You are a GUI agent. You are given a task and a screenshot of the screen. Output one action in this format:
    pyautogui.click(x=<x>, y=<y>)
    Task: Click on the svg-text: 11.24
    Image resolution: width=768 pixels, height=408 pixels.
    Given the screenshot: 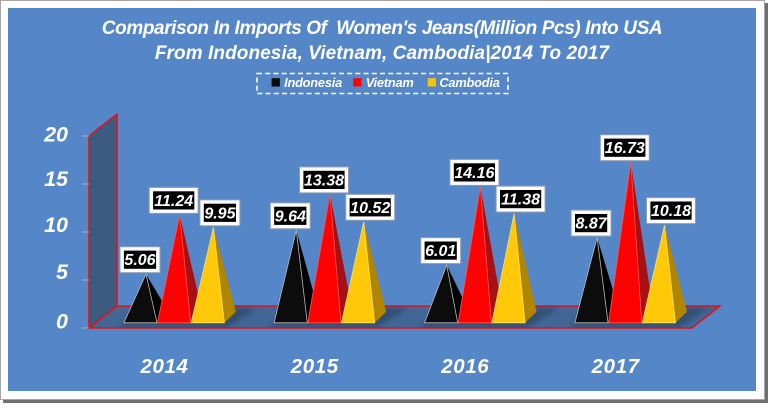 What is the action you would take?
    pyautogui.click(x=173, y=201)
    